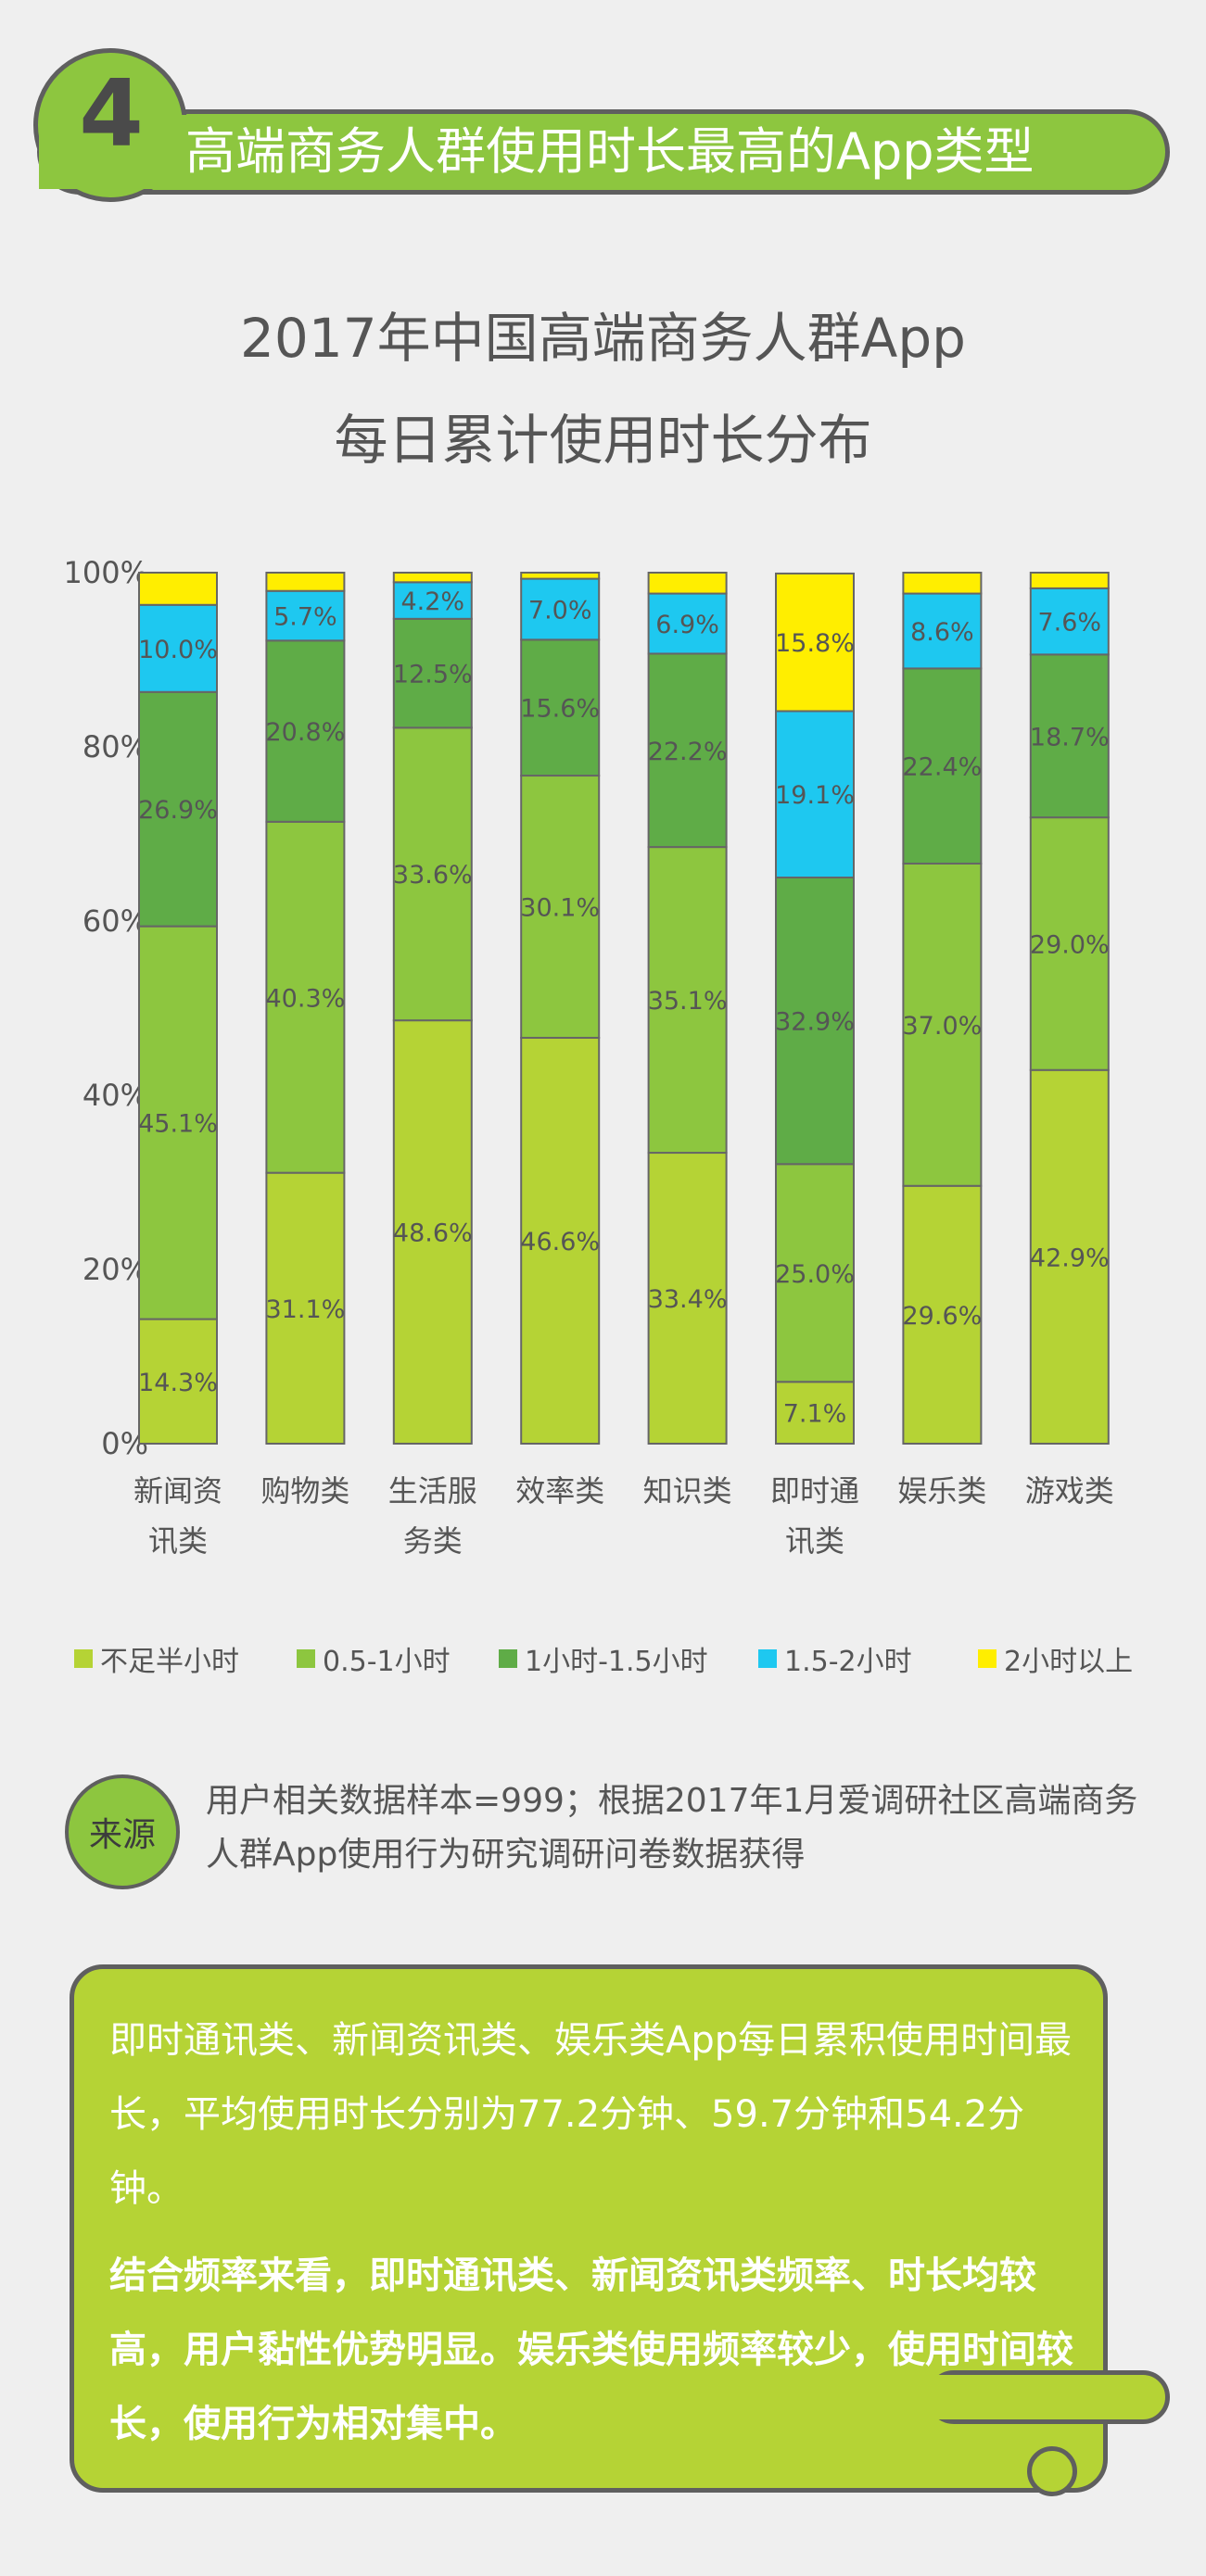 This screenshot has width=1206, height=2576. What do you see at coordinates (304, 1491) in the screenshot?
I see `x-tick-label: 购物类` at bounding box center [304, 1491].